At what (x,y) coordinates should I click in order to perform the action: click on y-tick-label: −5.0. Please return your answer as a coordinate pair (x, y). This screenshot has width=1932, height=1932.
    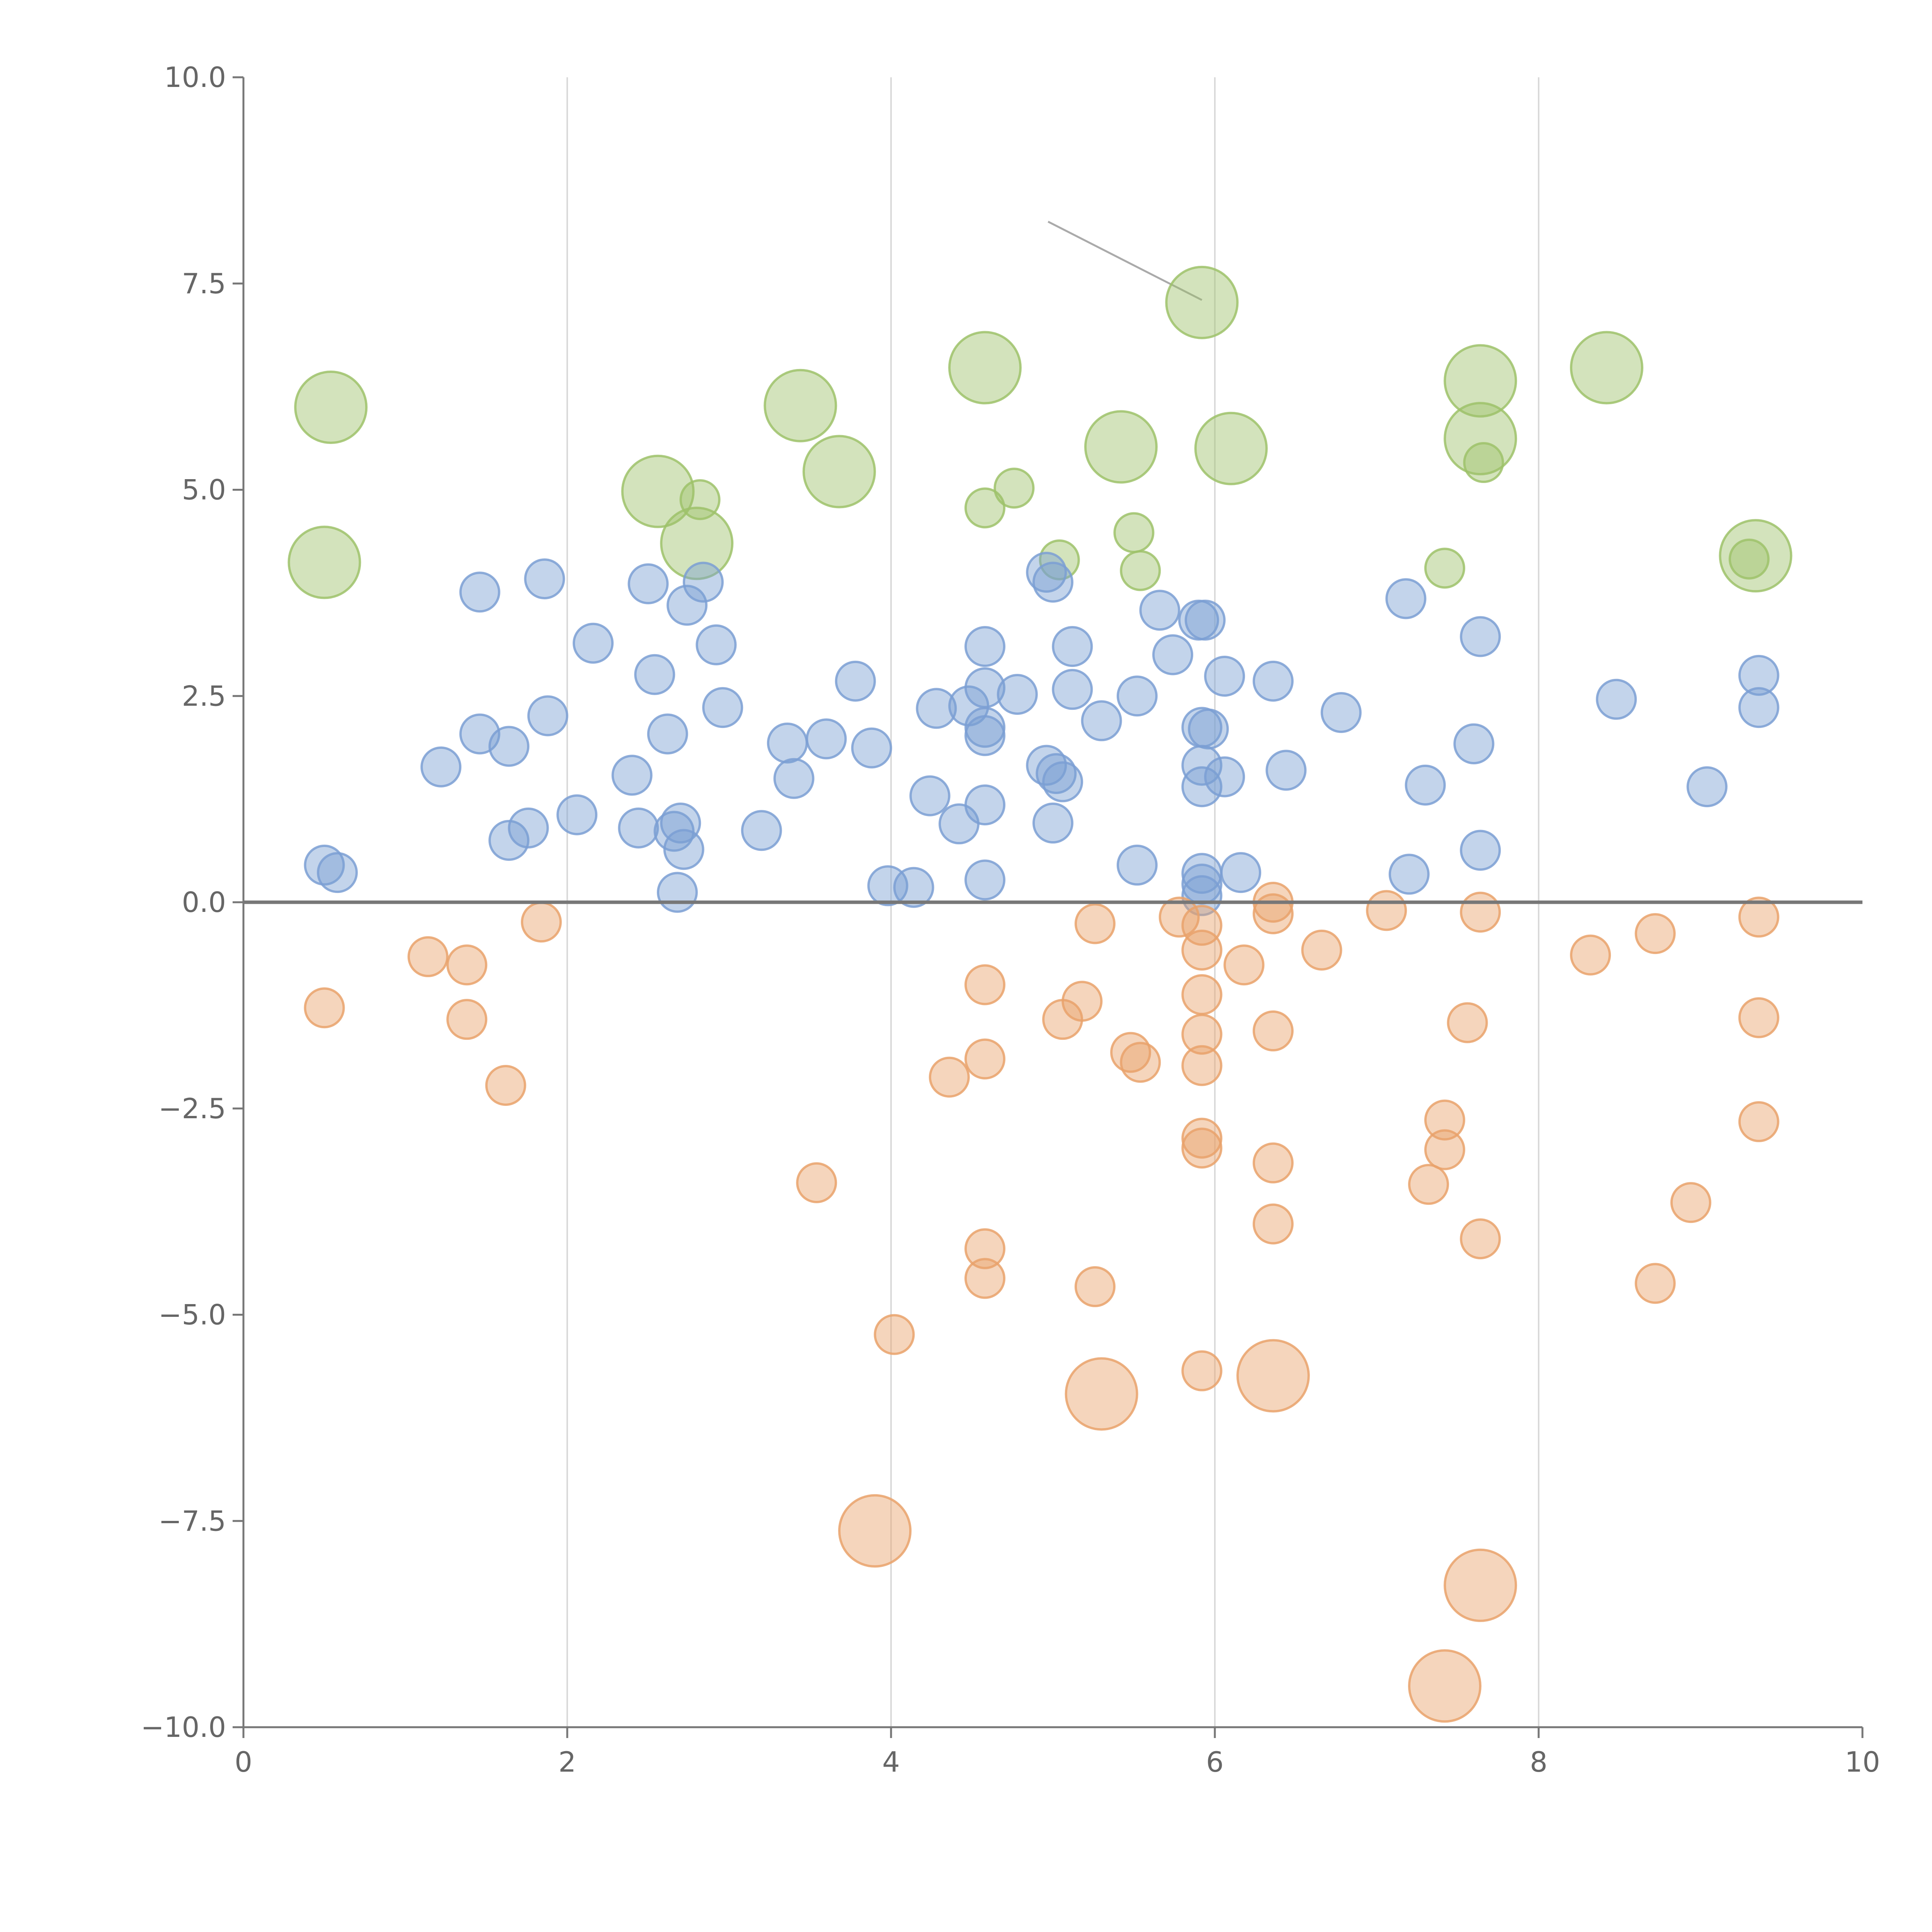
    Looking at the image, I should click on (192, 1315).